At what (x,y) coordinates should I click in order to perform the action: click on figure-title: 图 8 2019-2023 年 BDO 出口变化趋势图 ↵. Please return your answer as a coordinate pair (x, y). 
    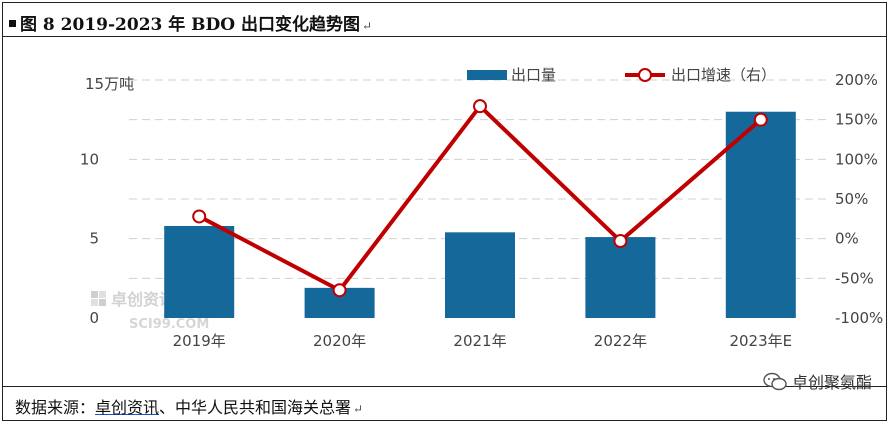
    Looking at the image, I should click on (190, 22).